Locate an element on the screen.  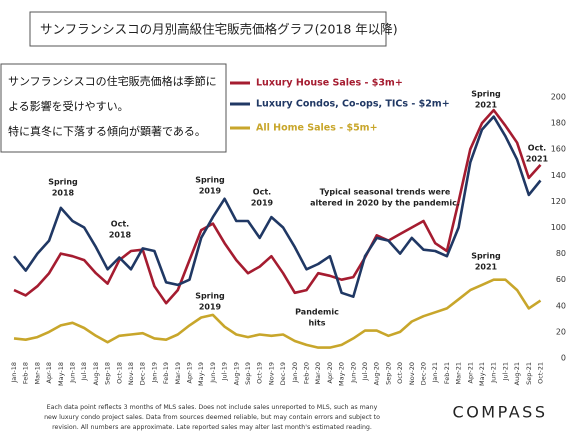
legend-label: Luxury House Sales - $3m+ is located at coordinates (329, 83).